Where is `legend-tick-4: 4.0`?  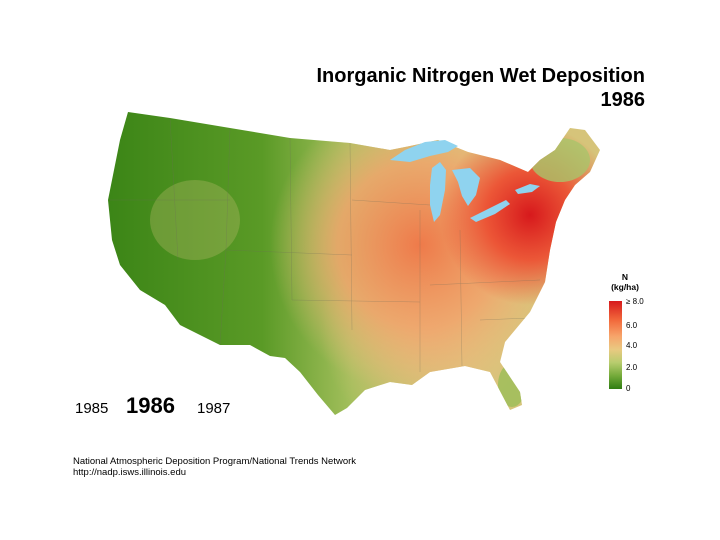 legend-tick-4: 4.0 is located at coordinates (632, 345).